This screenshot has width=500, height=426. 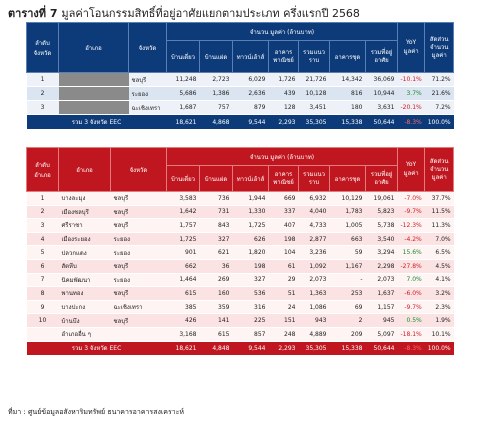 I want to click on condo-header: อาคารชุด, so click(x=347, y=56).